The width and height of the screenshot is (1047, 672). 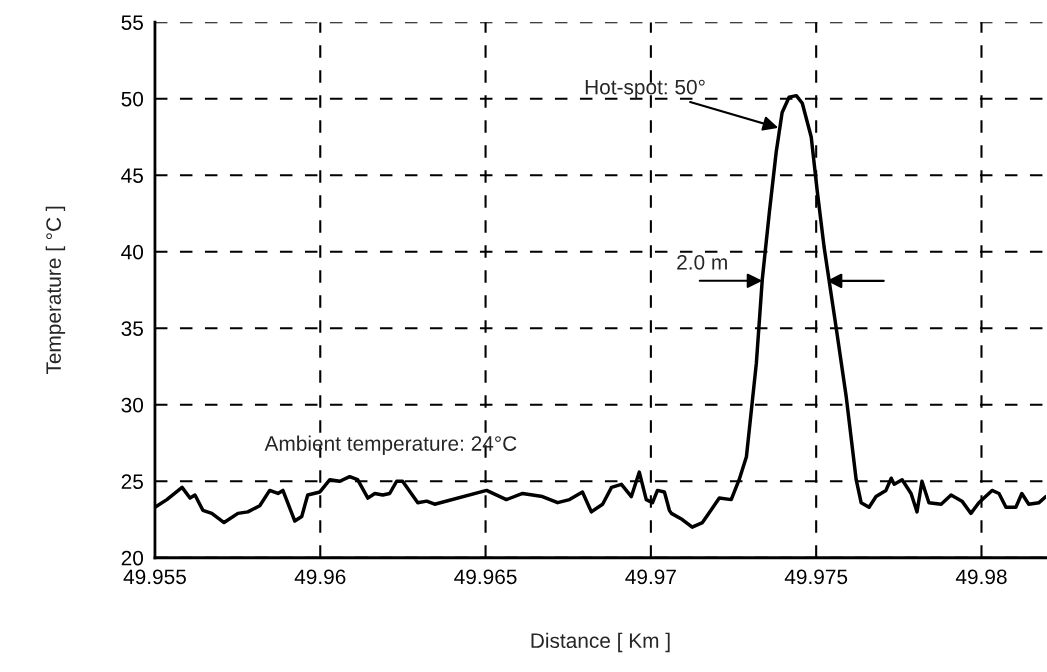 What do you see at coordinates (702, 262) in the screenshot?
I see `annotation: 2.0 m` at bounding box center [702, 262].